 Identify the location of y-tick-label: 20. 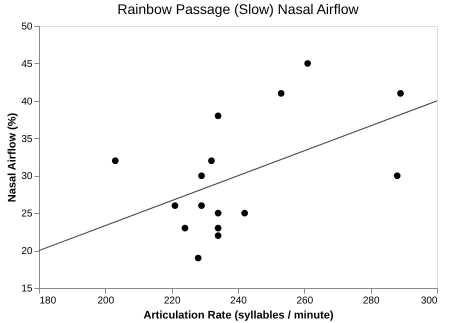
(27, 252).